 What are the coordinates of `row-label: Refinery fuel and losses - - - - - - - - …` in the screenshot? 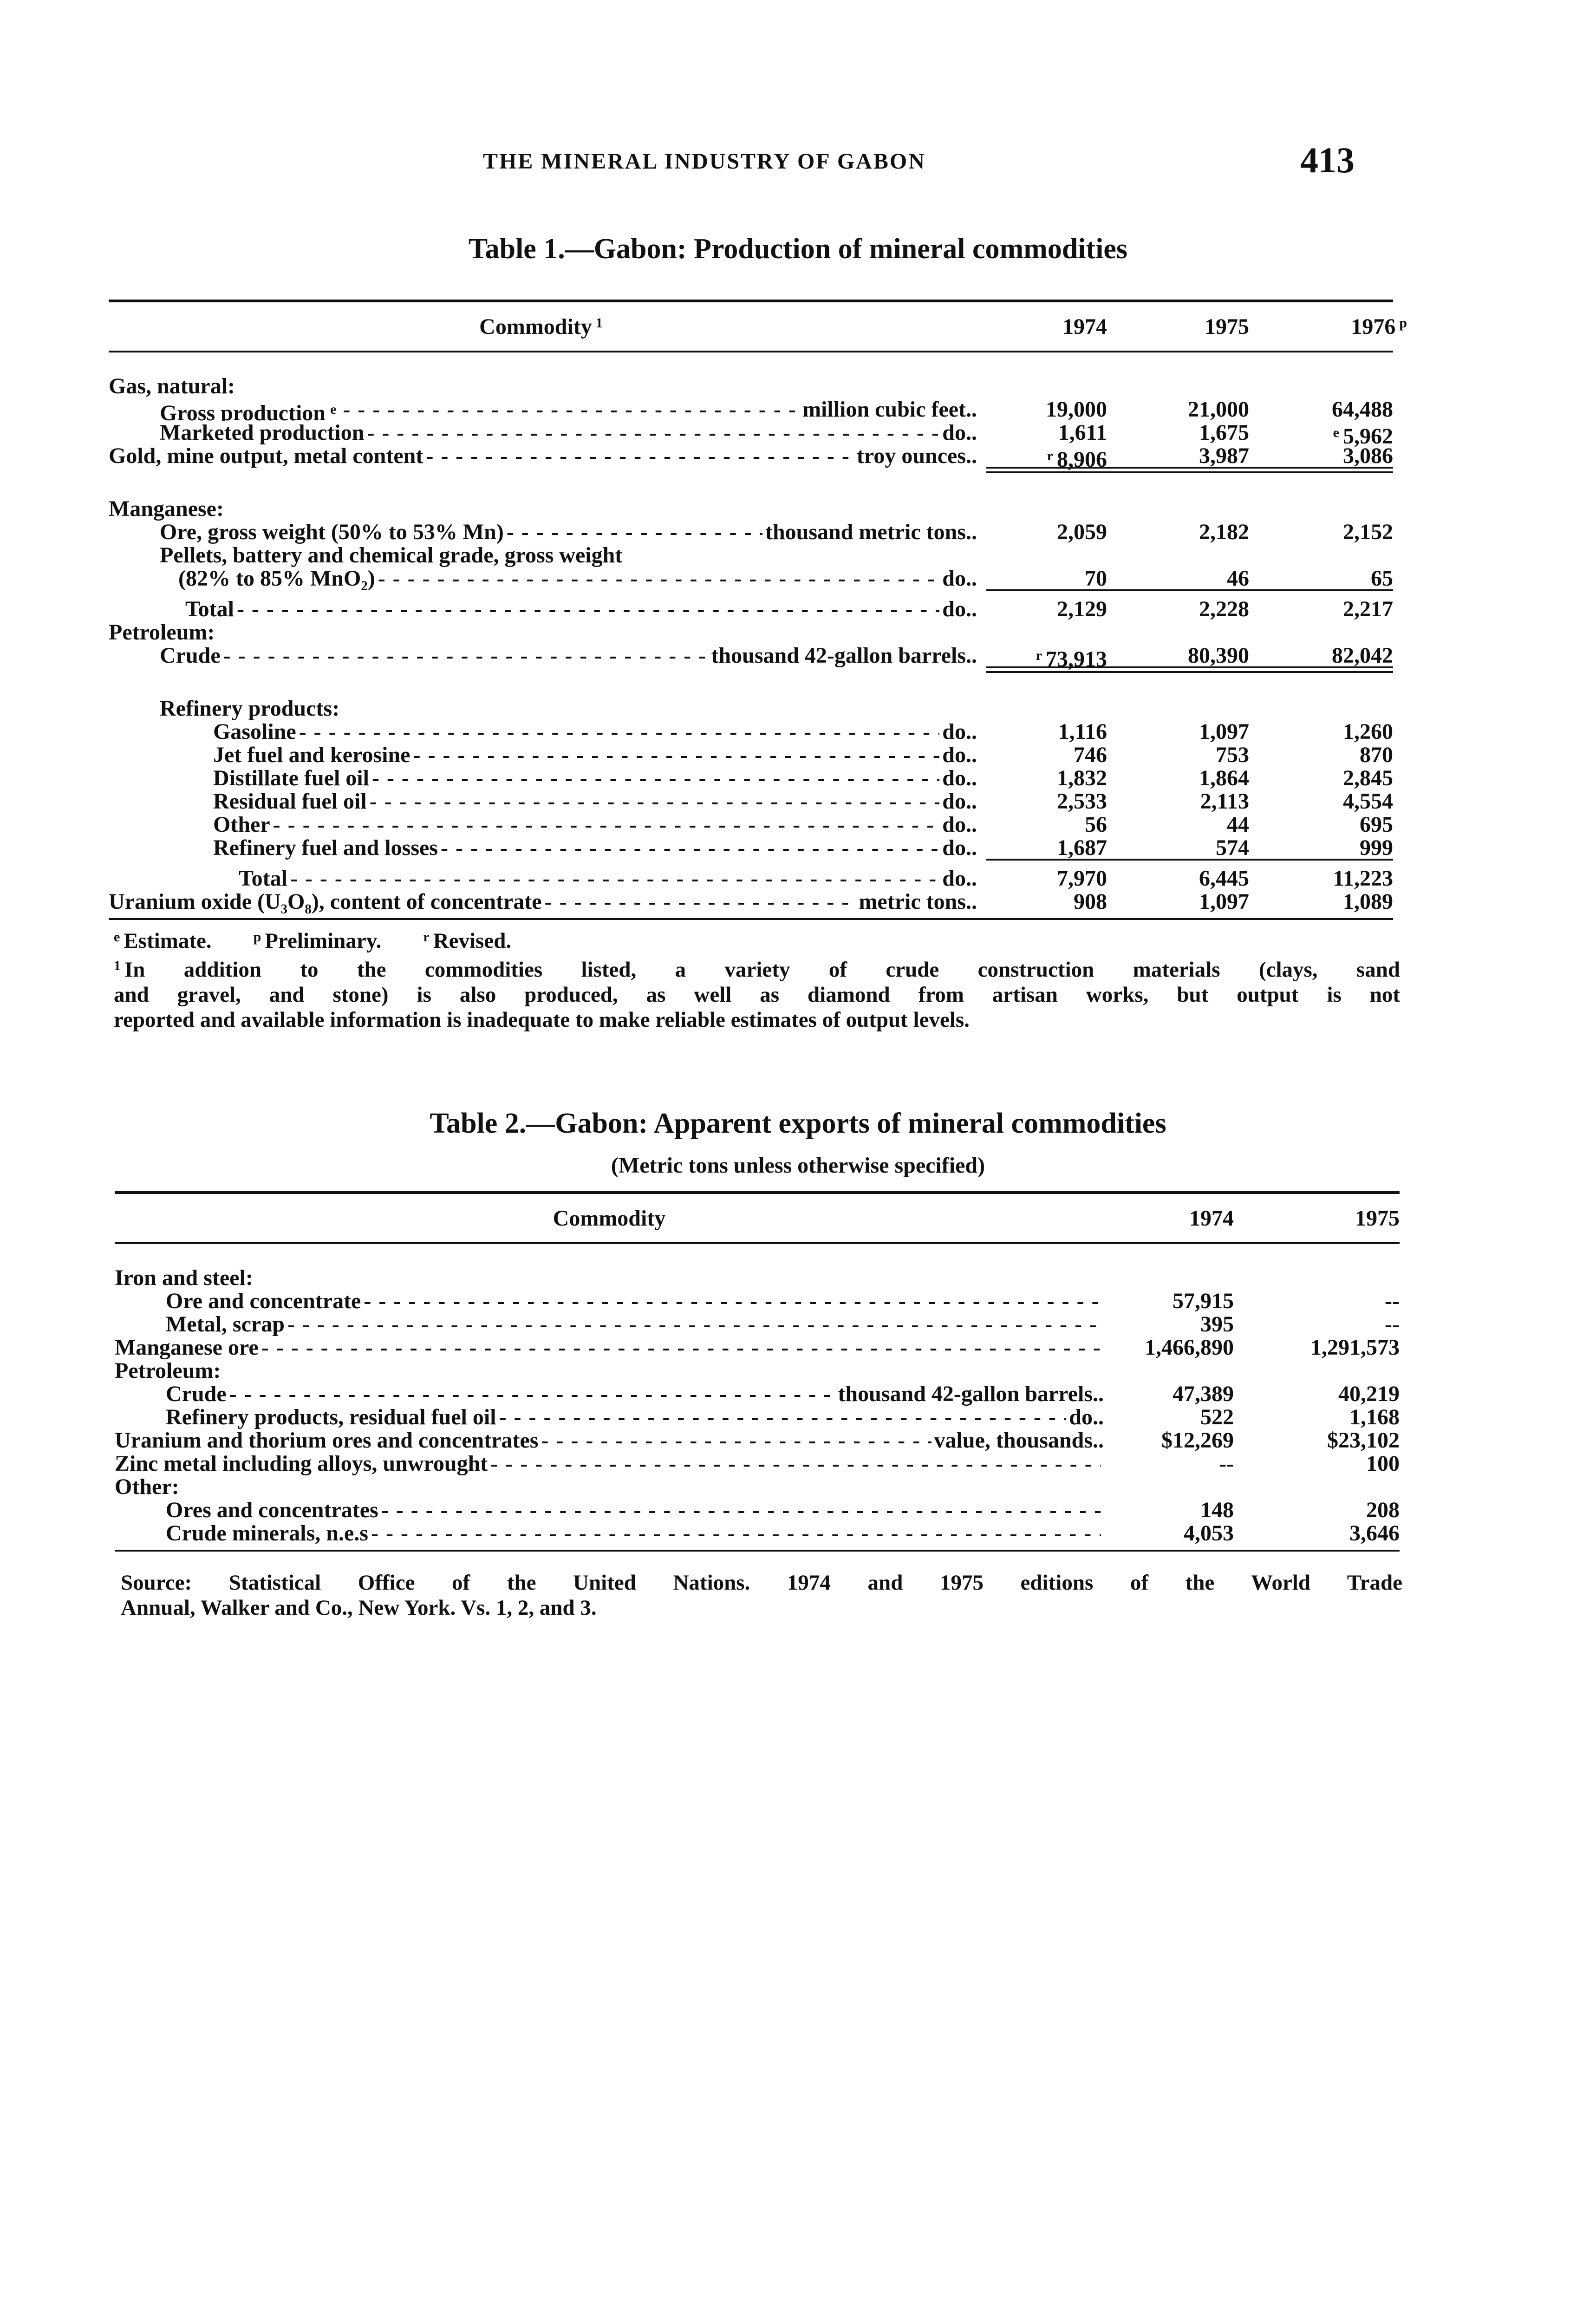 It's located at (543, 848).